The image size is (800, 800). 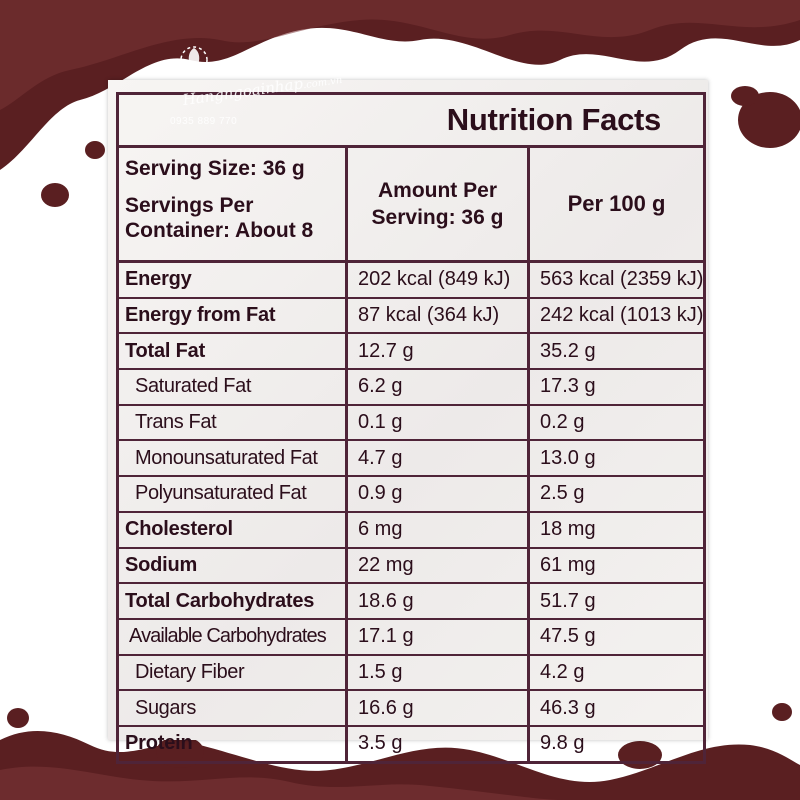 I want to click on table-row: Trans Fat 0.1 g 0.2 g, so click(x=411, y=423).